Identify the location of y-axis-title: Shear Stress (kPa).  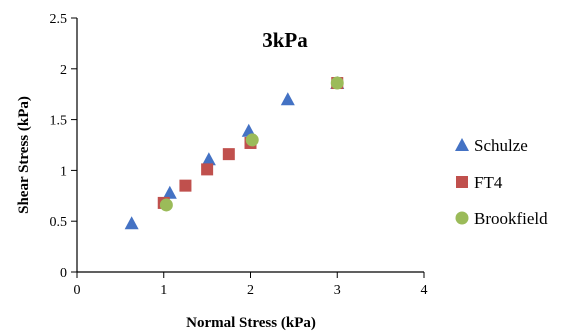
(24, 155).